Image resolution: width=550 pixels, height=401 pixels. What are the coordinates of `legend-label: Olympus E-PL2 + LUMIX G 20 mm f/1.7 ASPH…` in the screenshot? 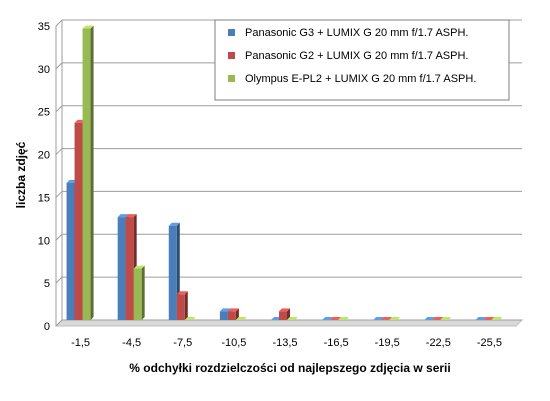 It's located at (360, 79).